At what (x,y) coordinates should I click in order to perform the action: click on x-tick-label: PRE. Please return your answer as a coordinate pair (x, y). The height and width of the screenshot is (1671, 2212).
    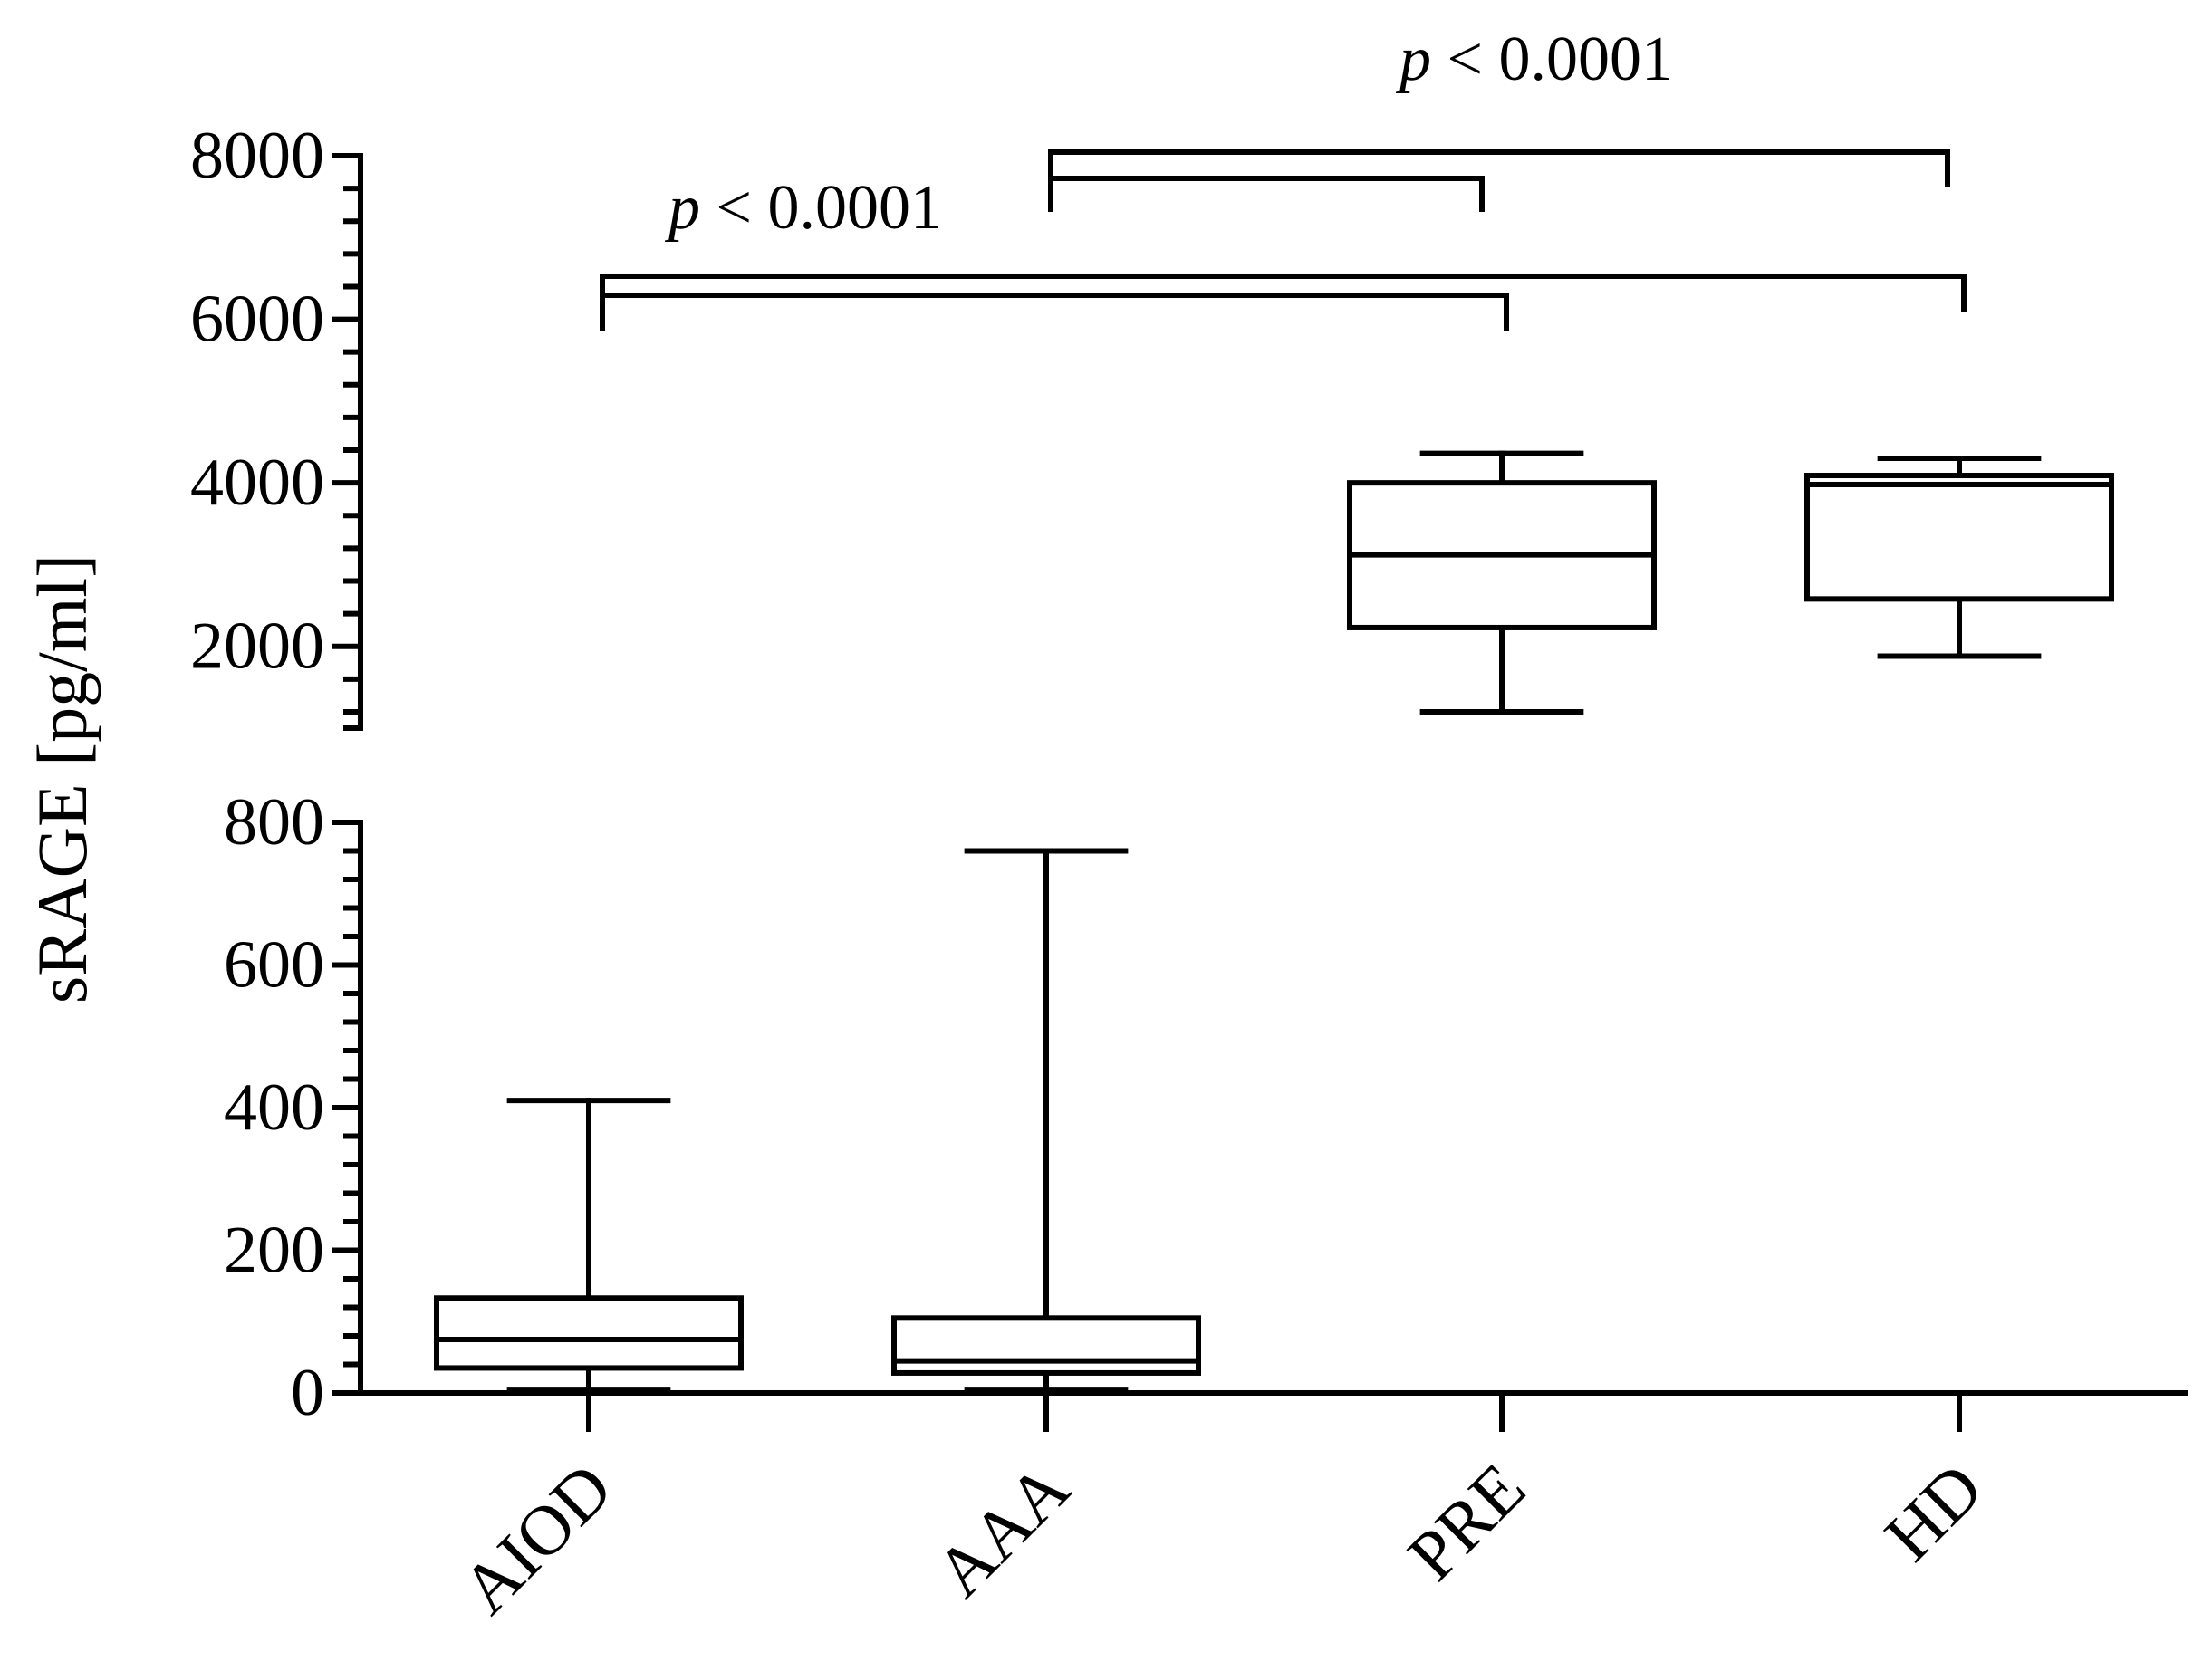
    Looking at the image, I should click on (1466, 1522).